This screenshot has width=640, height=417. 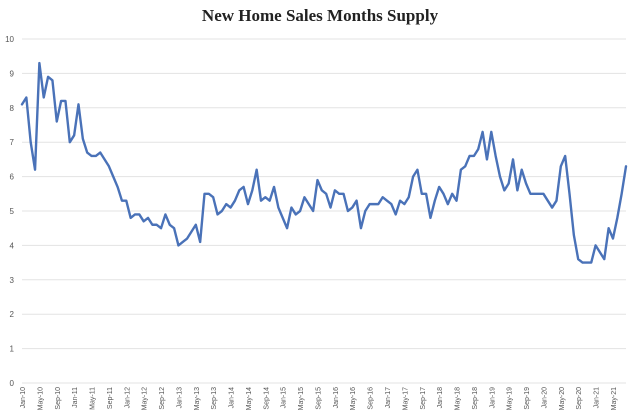 What do you see at coordinates (12, 177) in the screenshot?
I see `y-tick-label: 6` at bounding box center [12, 177].